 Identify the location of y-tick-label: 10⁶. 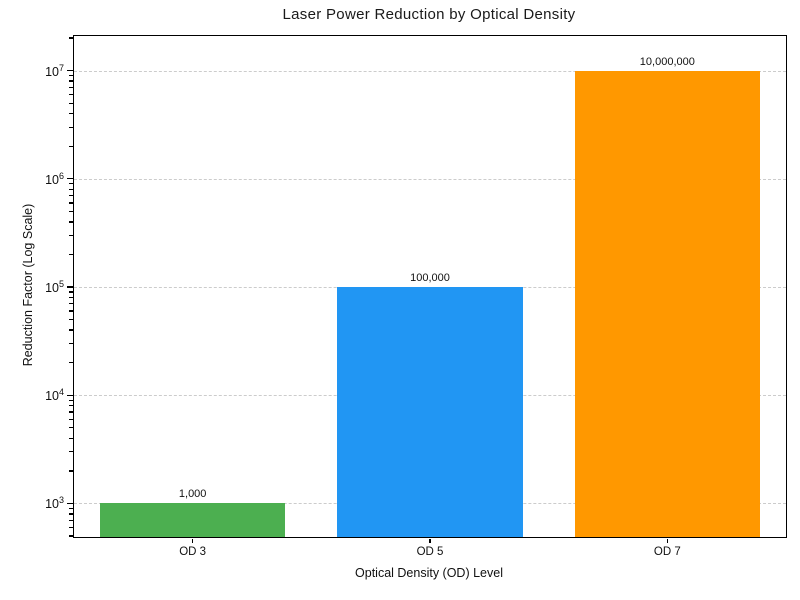
(54, 178).